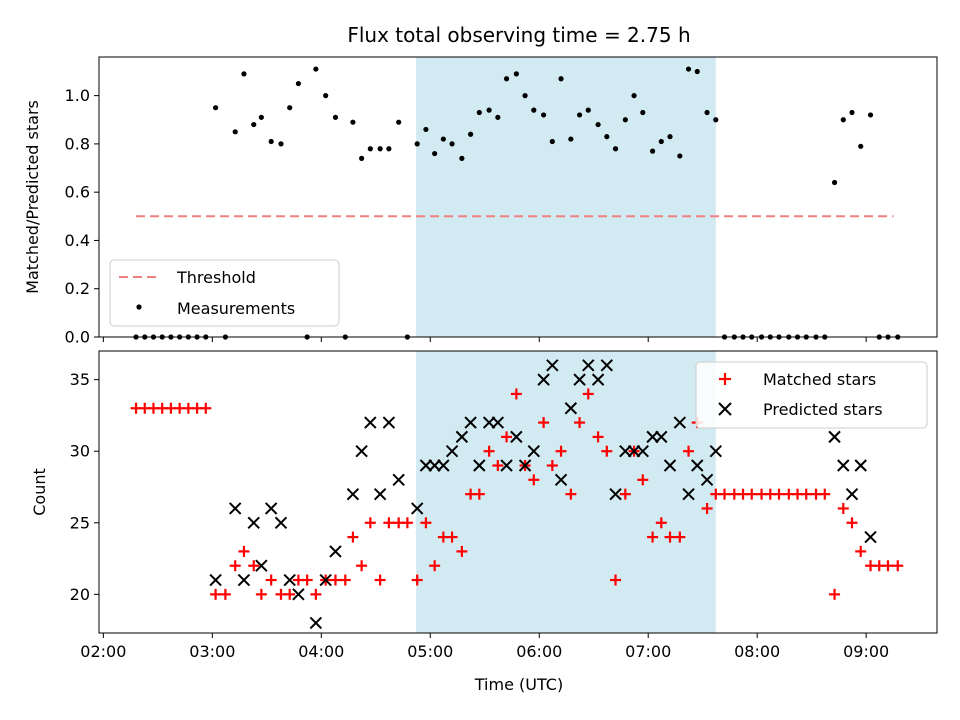  I want to click on panel-count-x-ticks: 02:00 03:00 04:00 05:00 06:00 07:00 08:00 09:00, so click(484, 647).